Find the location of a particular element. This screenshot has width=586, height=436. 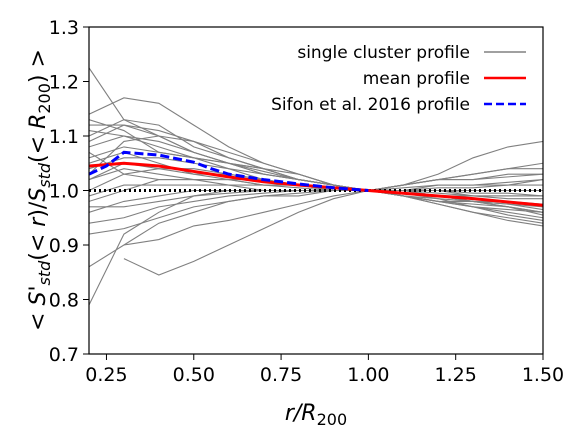

sifon-profile-layer is located at coordinates (229, 171).